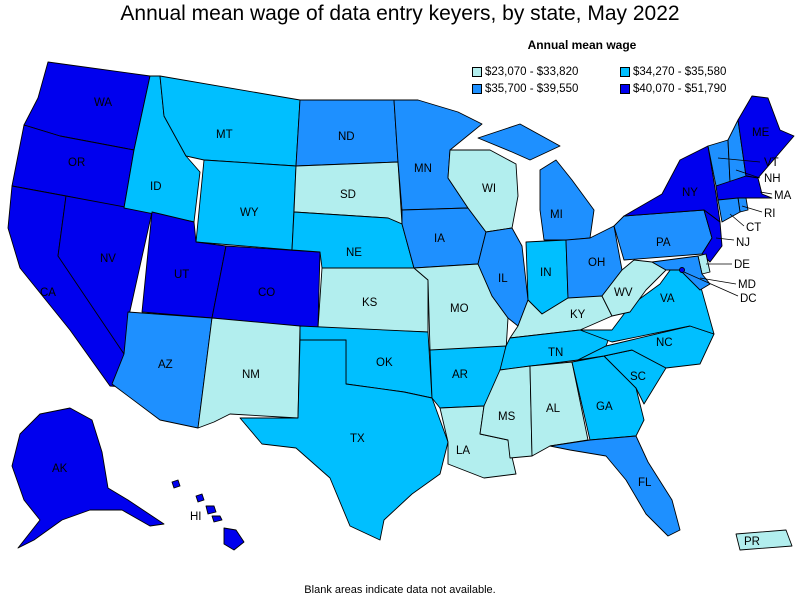 This screenshot has height=600, width=800. What do you see at coordinates (646, 347) in the screenshot?
I see `state-NC` at bounding box center [646, 347].